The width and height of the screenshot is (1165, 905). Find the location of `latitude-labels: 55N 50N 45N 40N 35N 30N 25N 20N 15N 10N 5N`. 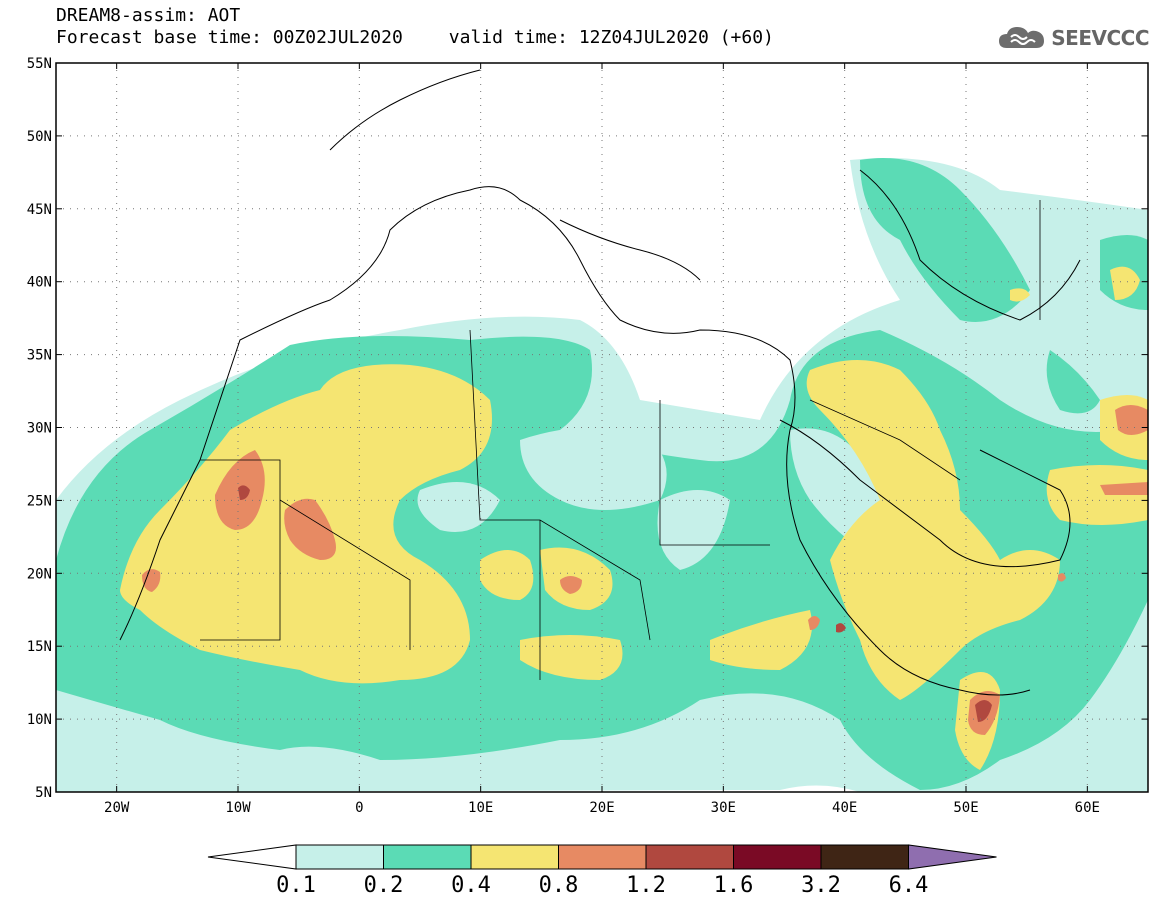

latitude-labels: 55N 50N 45N 40N 35N 30N 25N 20N 15N 10N 5N is located at coordinates (39, 428).